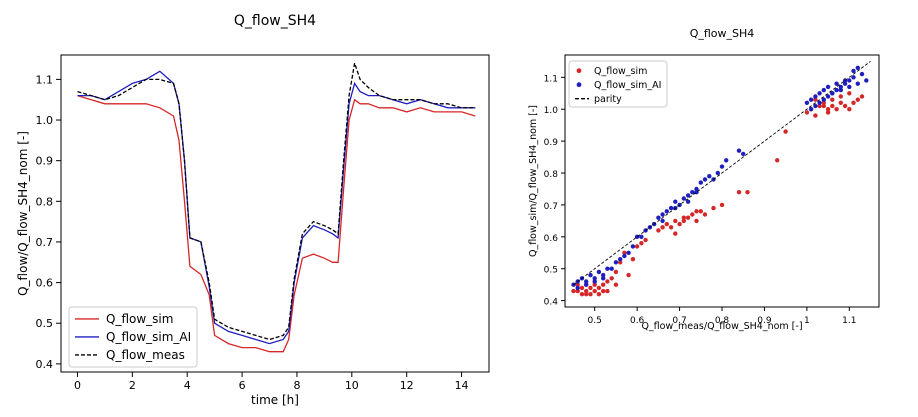 The width and height of the screenshot is (918, 417). Describe the element at coordinates (722, 321) in the screenshot. I see `x-tick-label: 0.8` at that location.